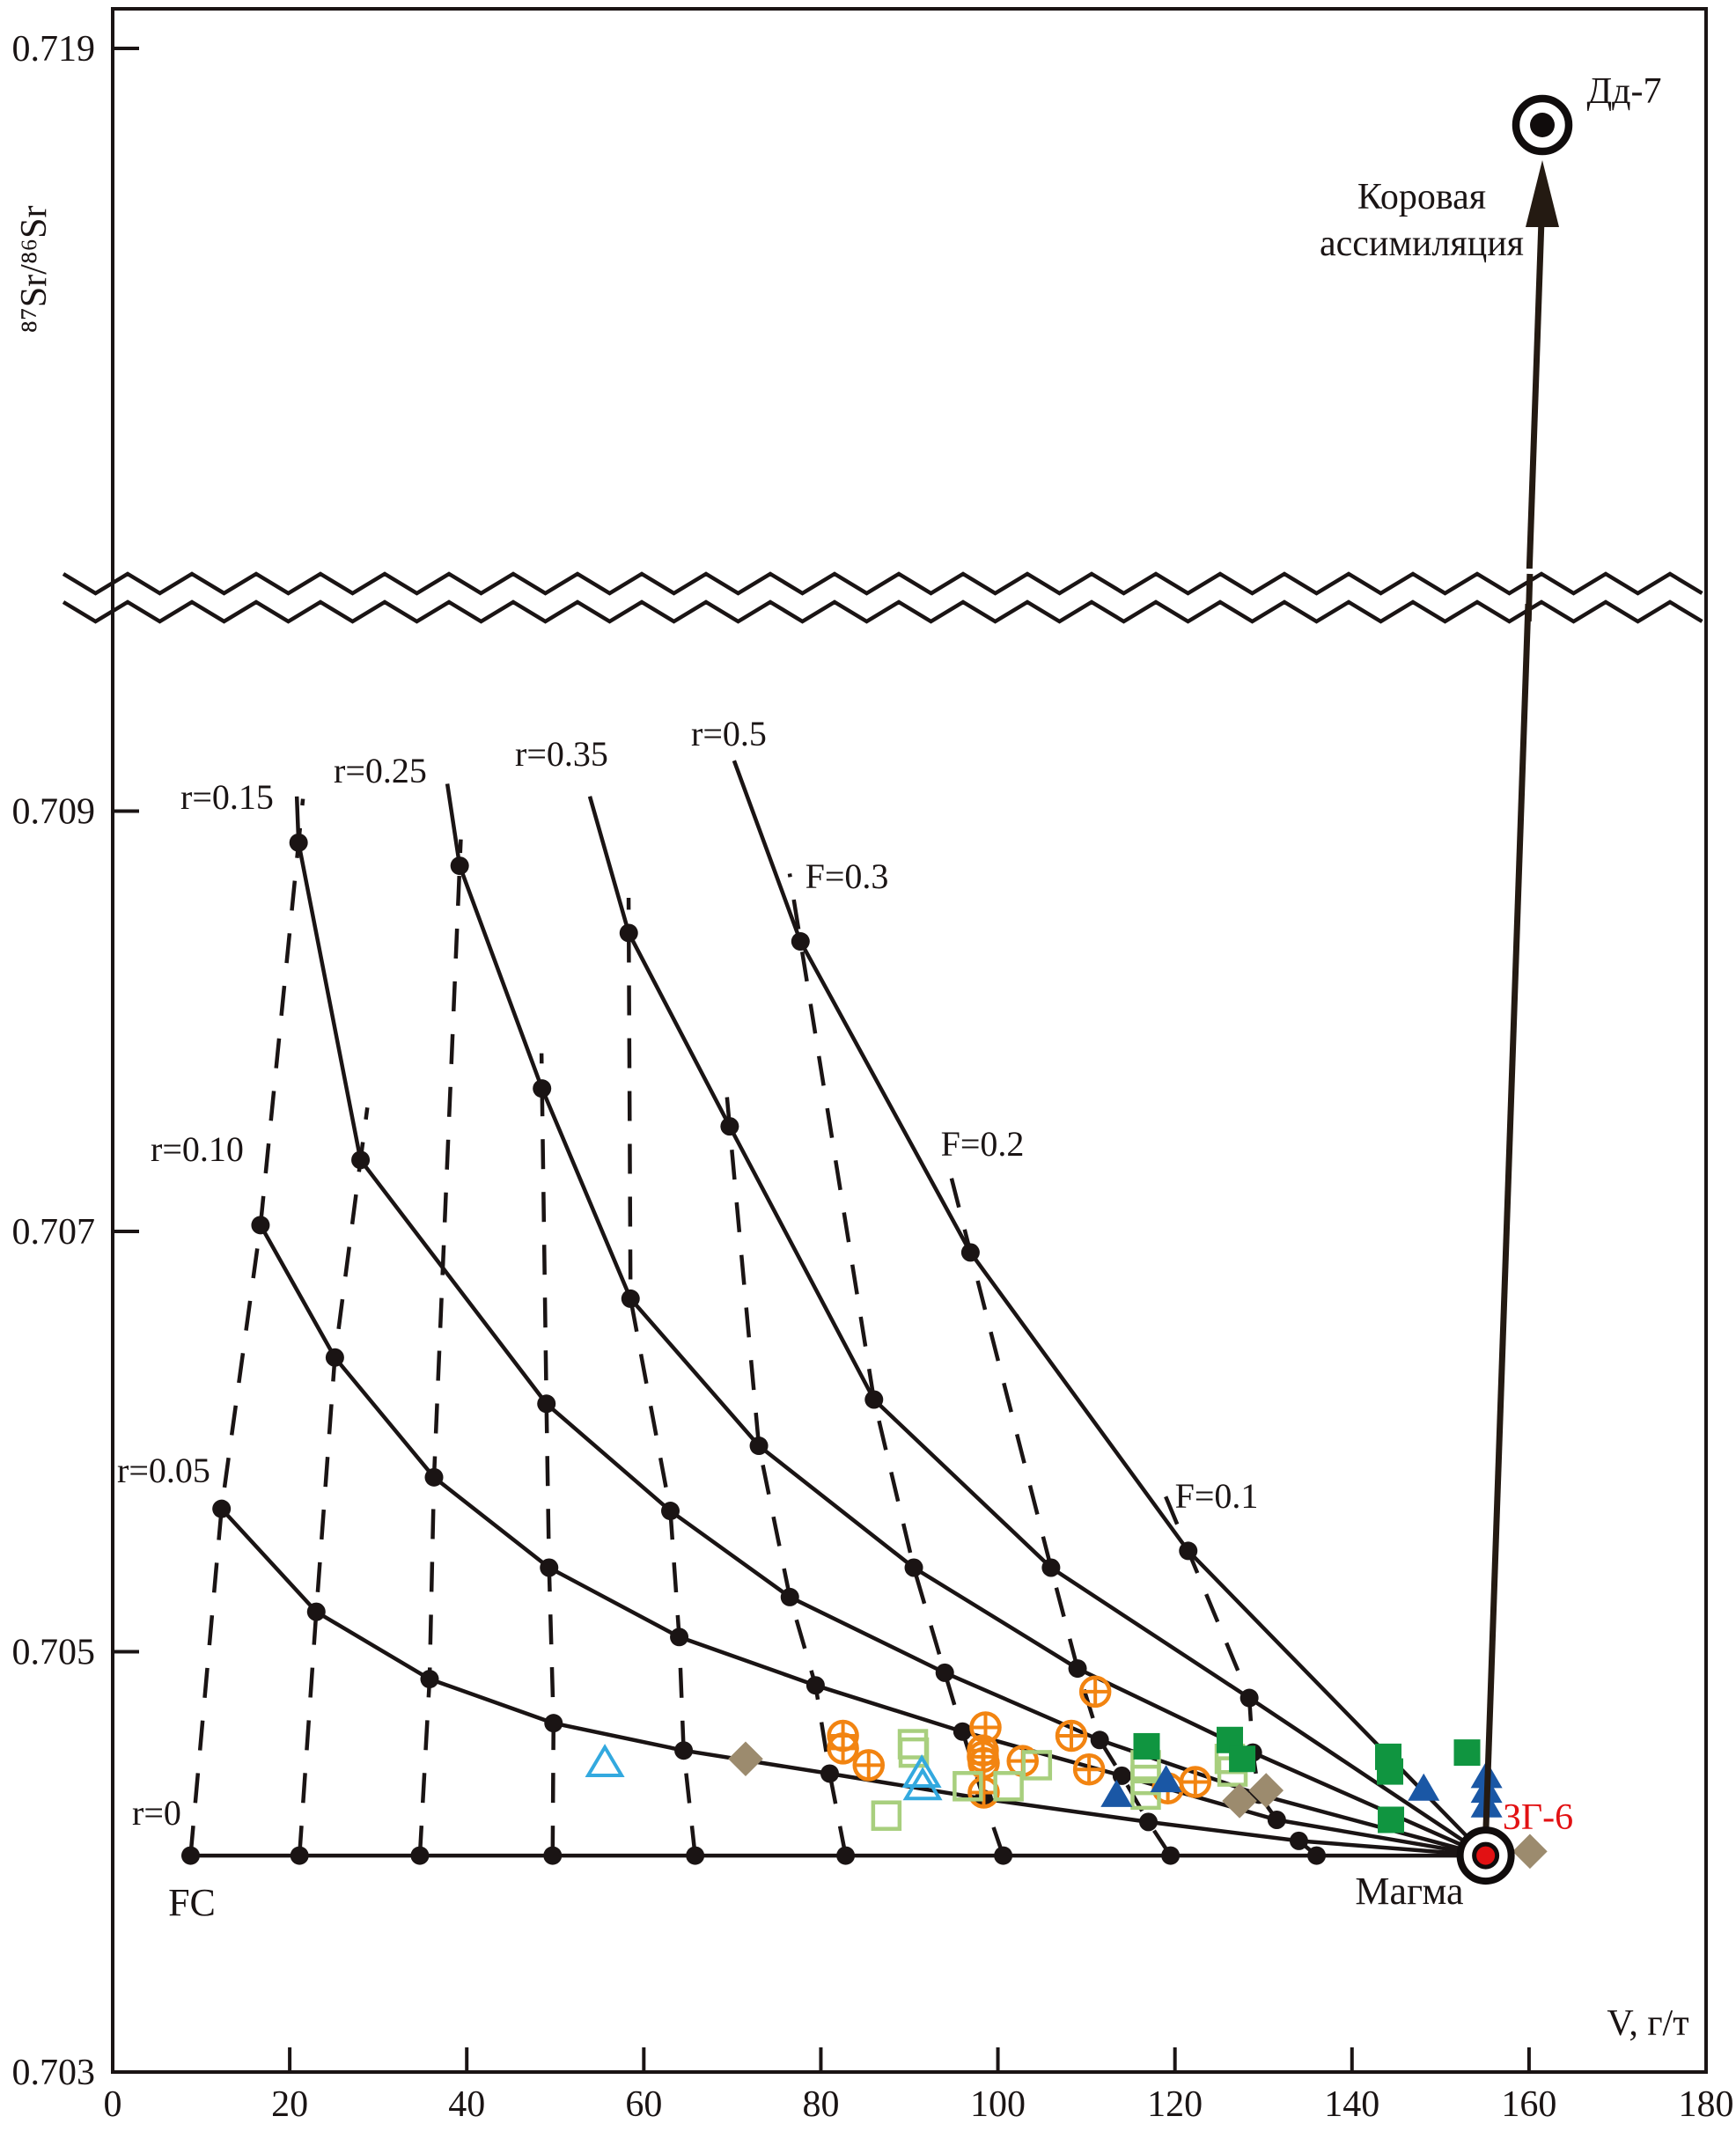 This screenshot has height=2131, width=1736. I want to click on y-tick-label: 0.709, so click(54, 812).